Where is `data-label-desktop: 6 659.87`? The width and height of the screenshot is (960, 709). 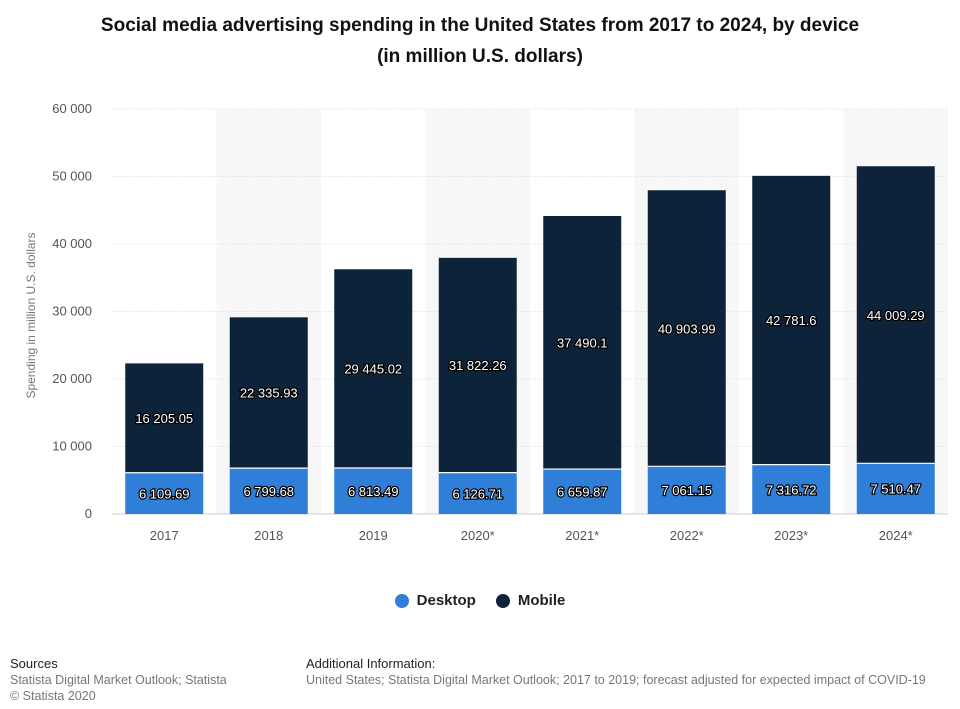 data-label-desktop: 6 659.87 is located at coordinates (582, 492).